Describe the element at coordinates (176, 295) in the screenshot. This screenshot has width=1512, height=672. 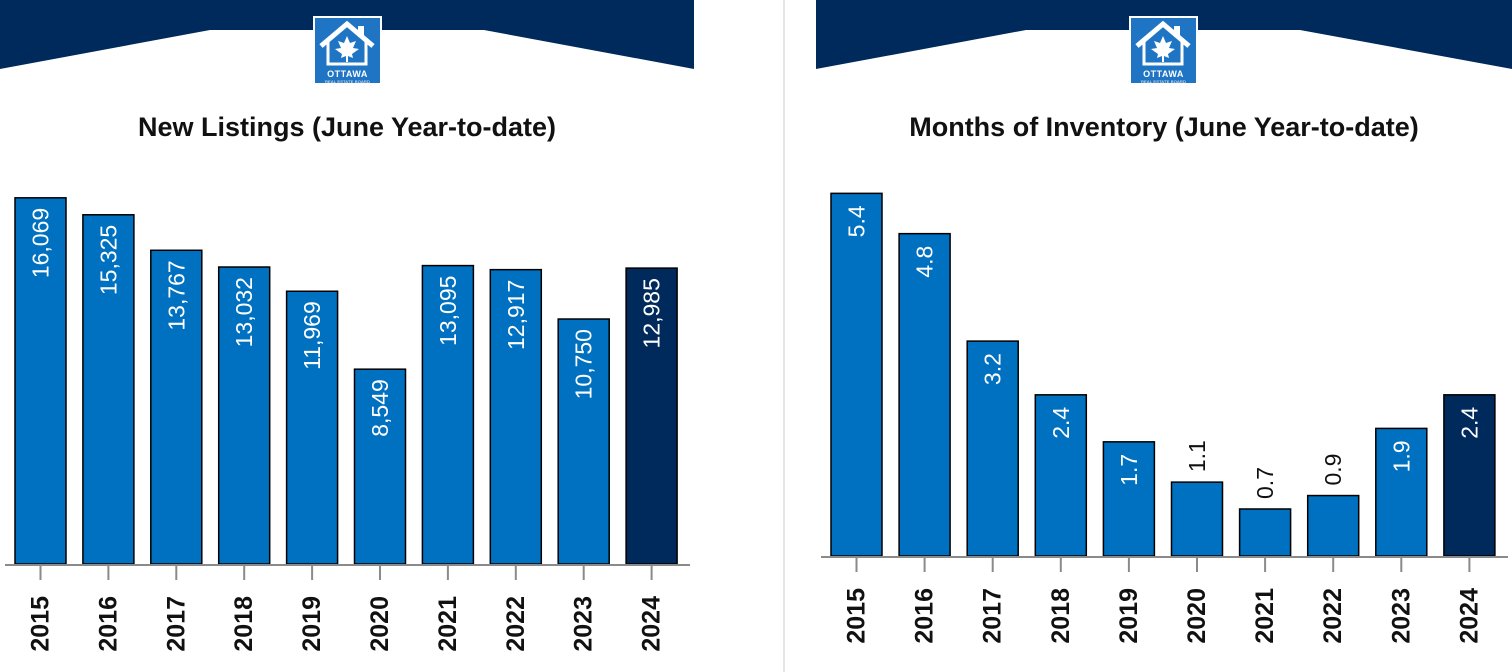
I see `value-label-2017: 13,767` at that location.